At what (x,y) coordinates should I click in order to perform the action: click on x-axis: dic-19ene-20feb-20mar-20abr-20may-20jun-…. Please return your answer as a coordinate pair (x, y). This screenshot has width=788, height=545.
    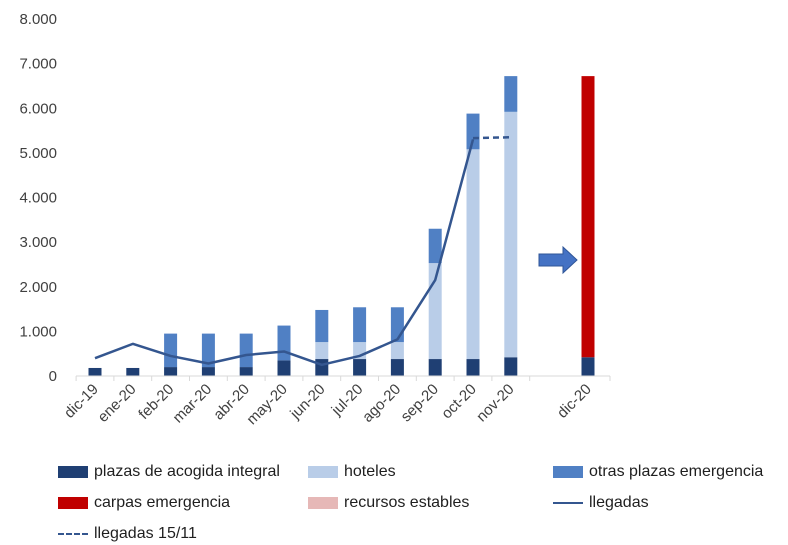
    Looking at the image, I should click on (336, 402).